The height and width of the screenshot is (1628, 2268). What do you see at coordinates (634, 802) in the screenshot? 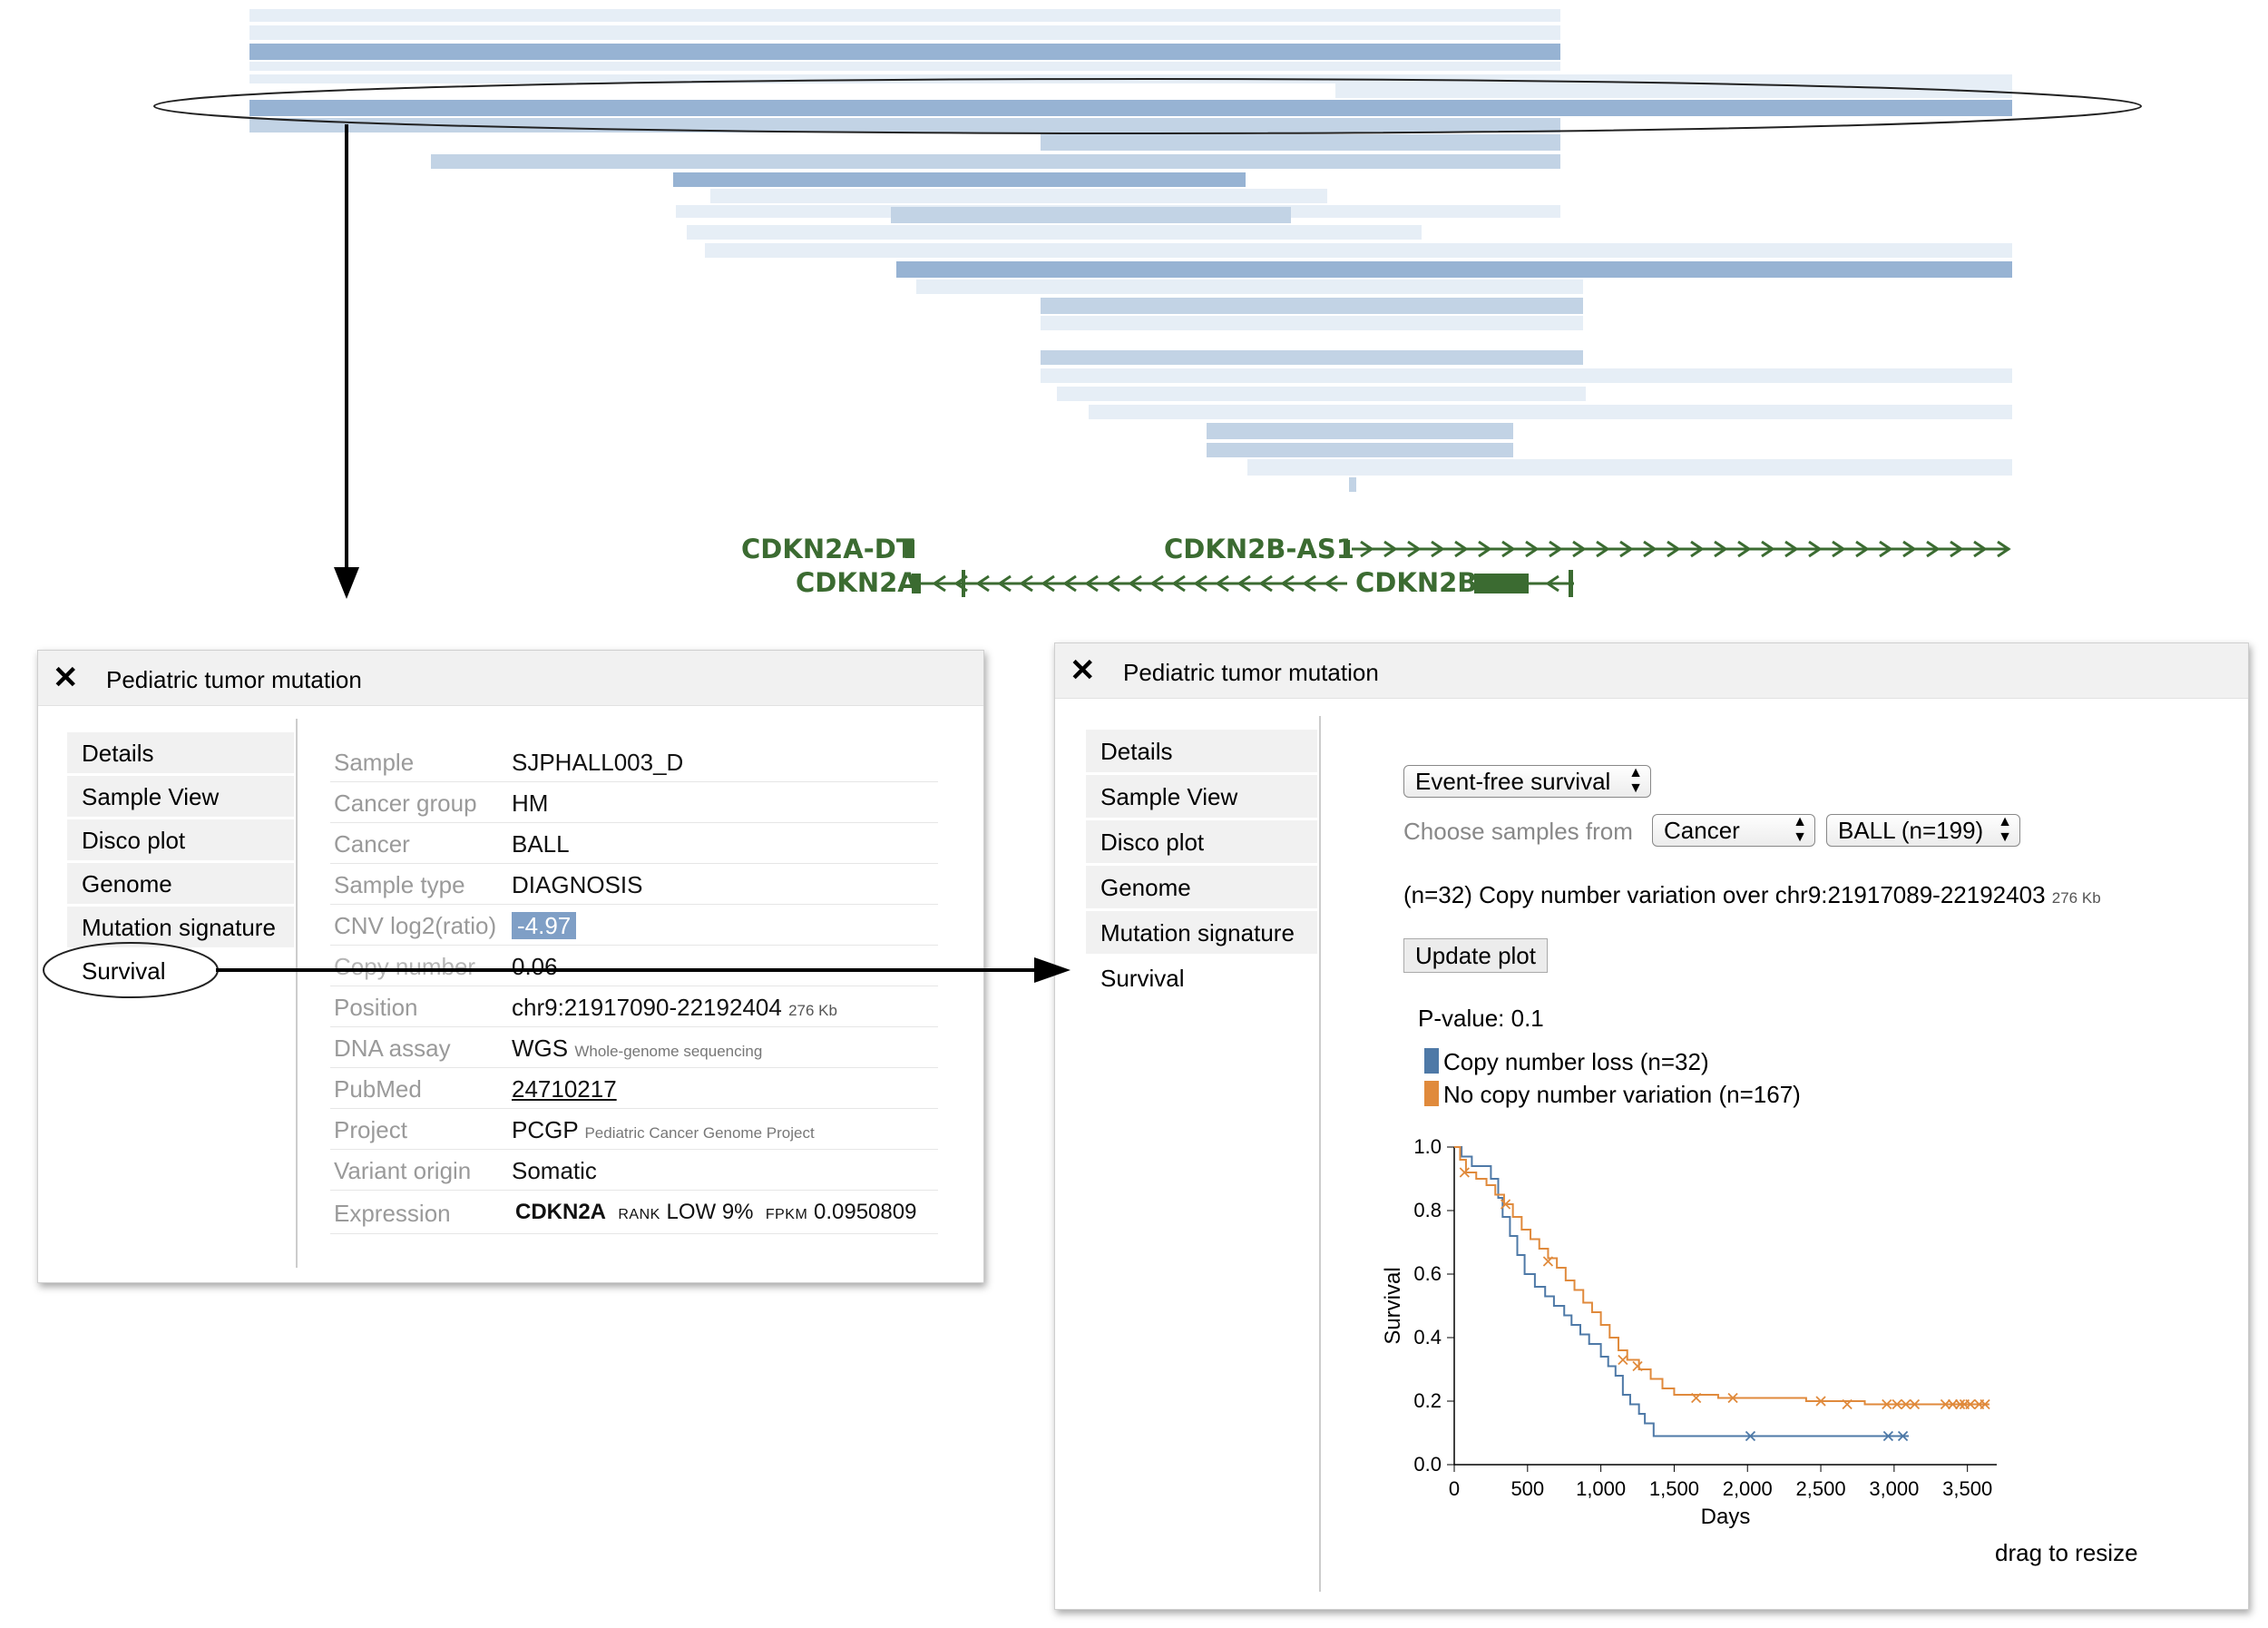
I see `row-cancer-group: Cancer group HM` at bounding box center [634, 802].